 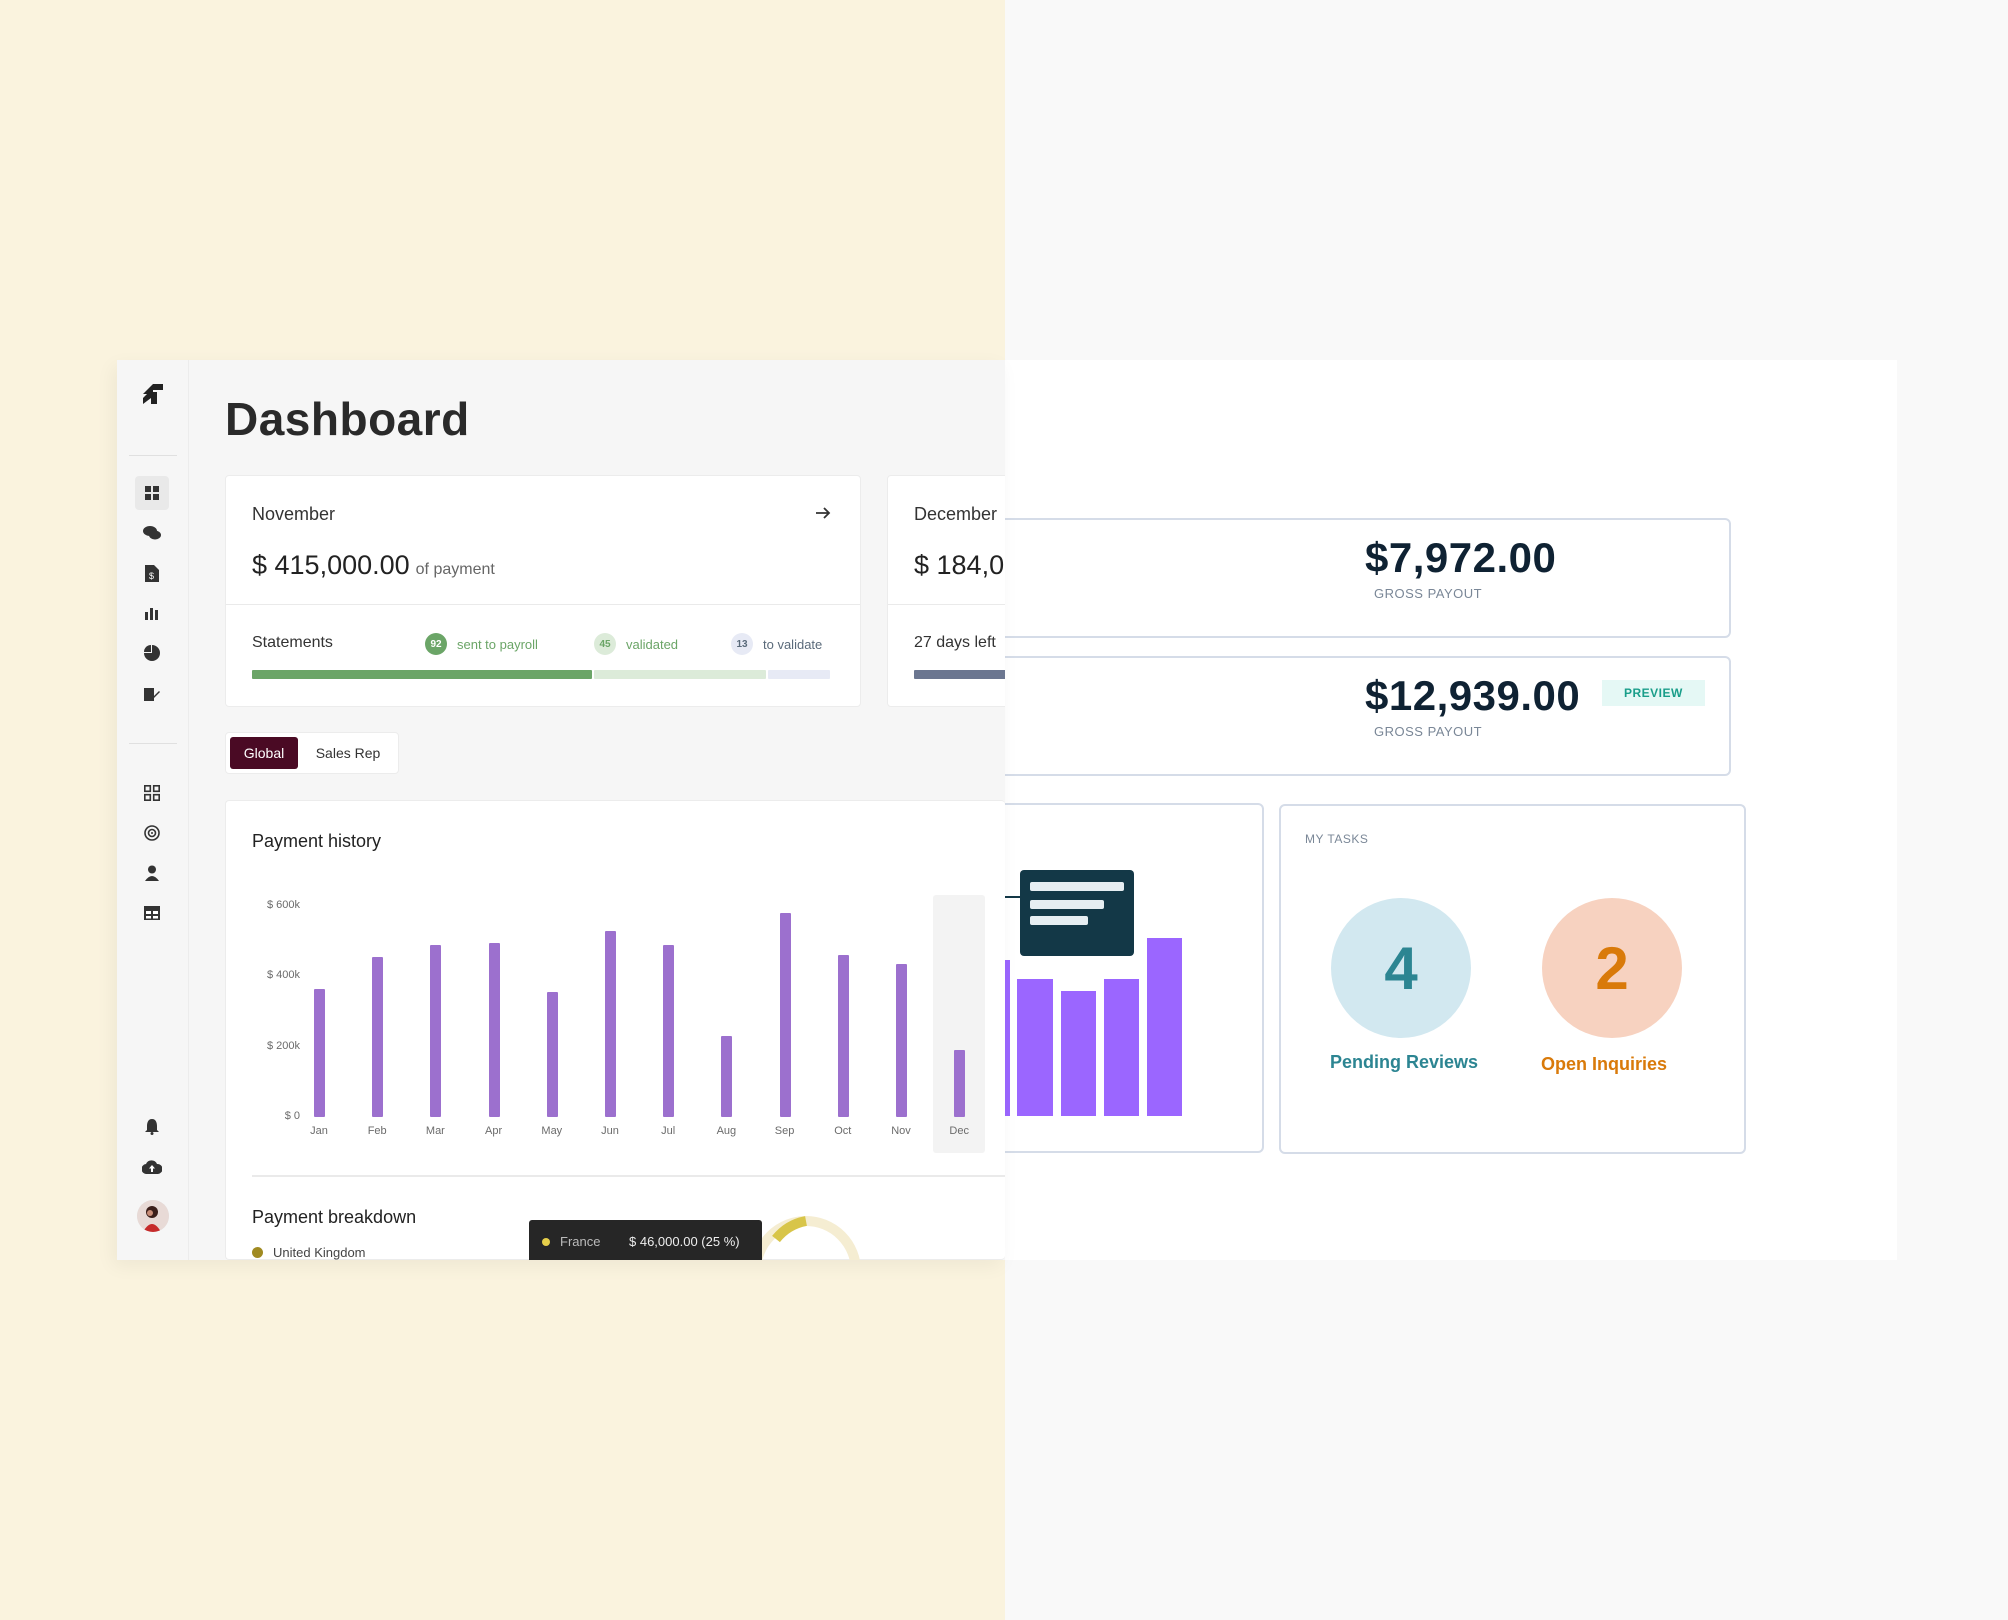 I want to click on tooltip-dot, so click(x=546, y=1242).